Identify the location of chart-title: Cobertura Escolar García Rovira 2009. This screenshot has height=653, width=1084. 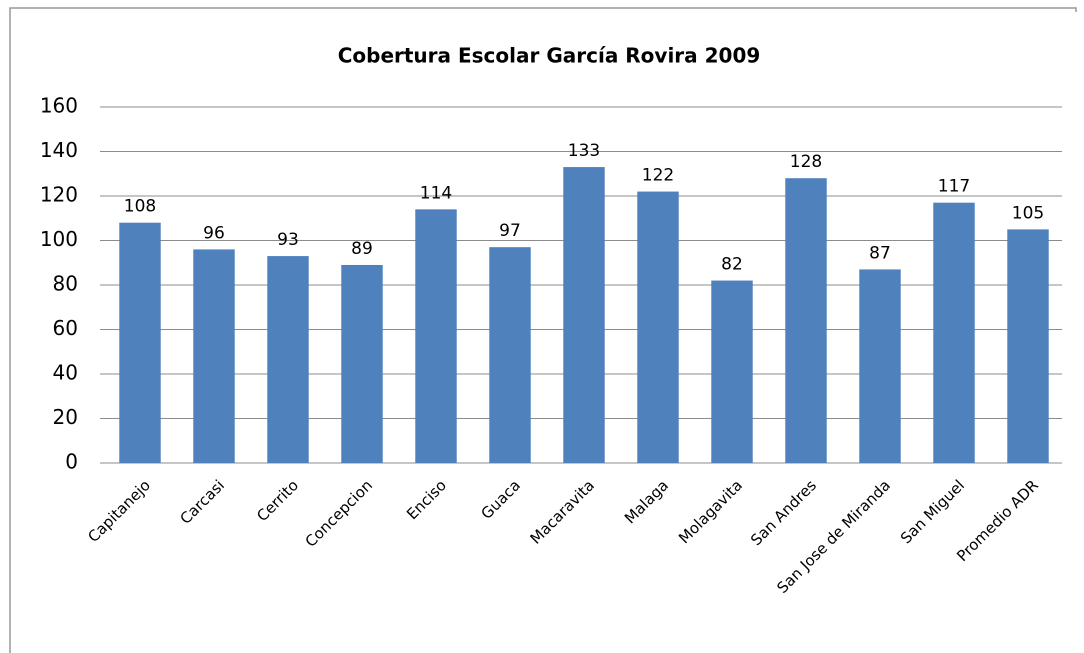
(549, 56).